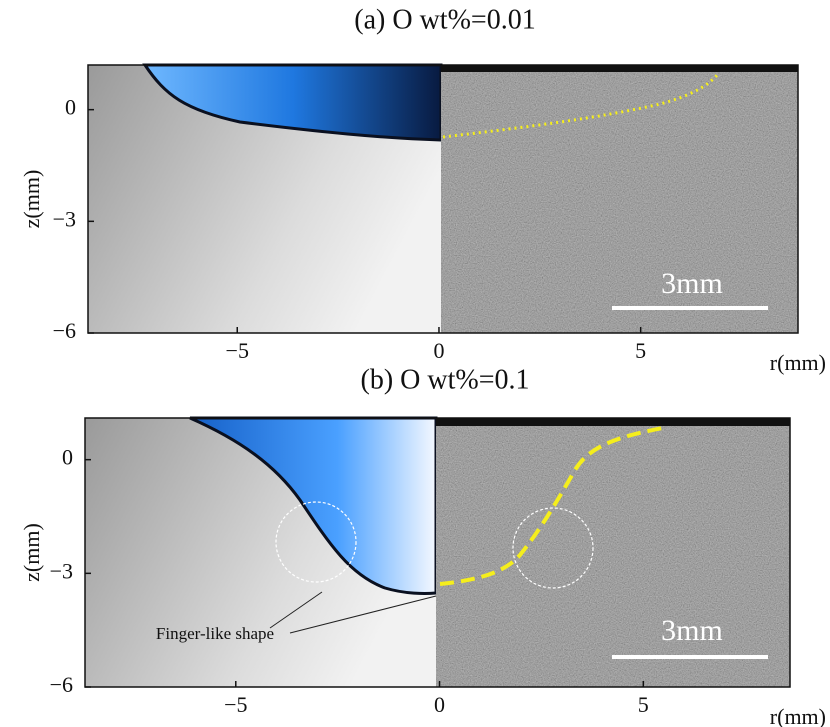  Describe the element at coordinates (215, 633) in the screenshot. I see `annotation: Finger-like shape` at that location.